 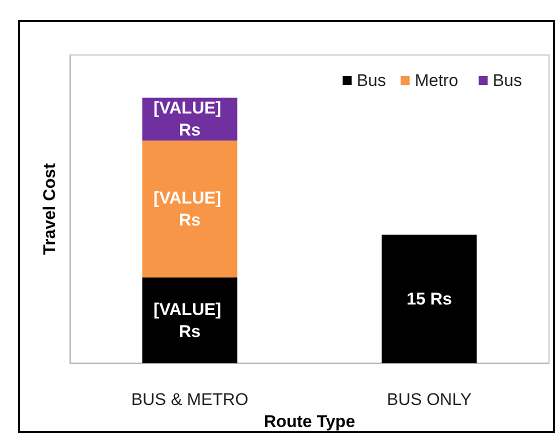 I want to click on data-label: 15 Rs, so click(x=429, y=298).